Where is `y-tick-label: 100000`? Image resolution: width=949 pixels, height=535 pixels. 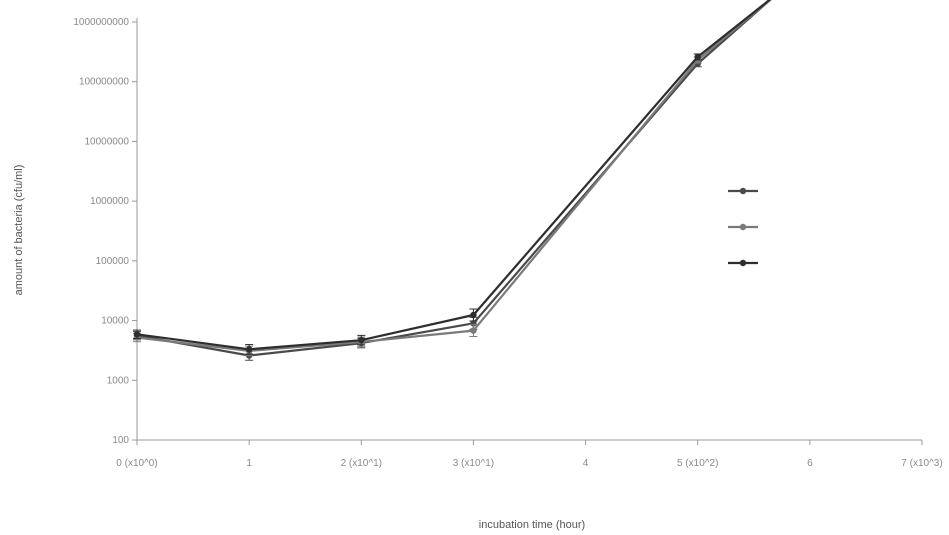 y-tick-label: 100000 is located at coordinates (113, 261).